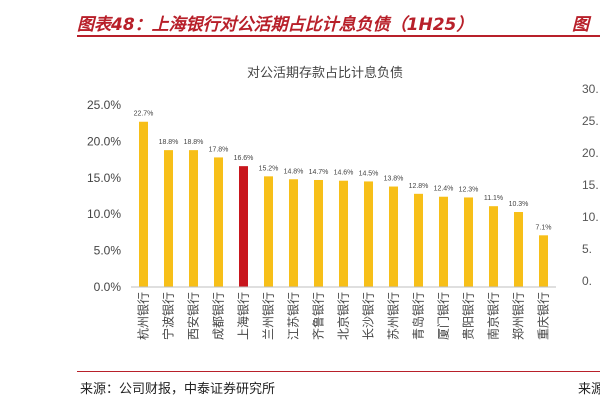 Image resolution: width=600 pixels, height=404 pixels. Describe the element at coordinates (325, 73) in the screenshot. I see `chart-title: 对公活期存款占比计息负债` at that location.